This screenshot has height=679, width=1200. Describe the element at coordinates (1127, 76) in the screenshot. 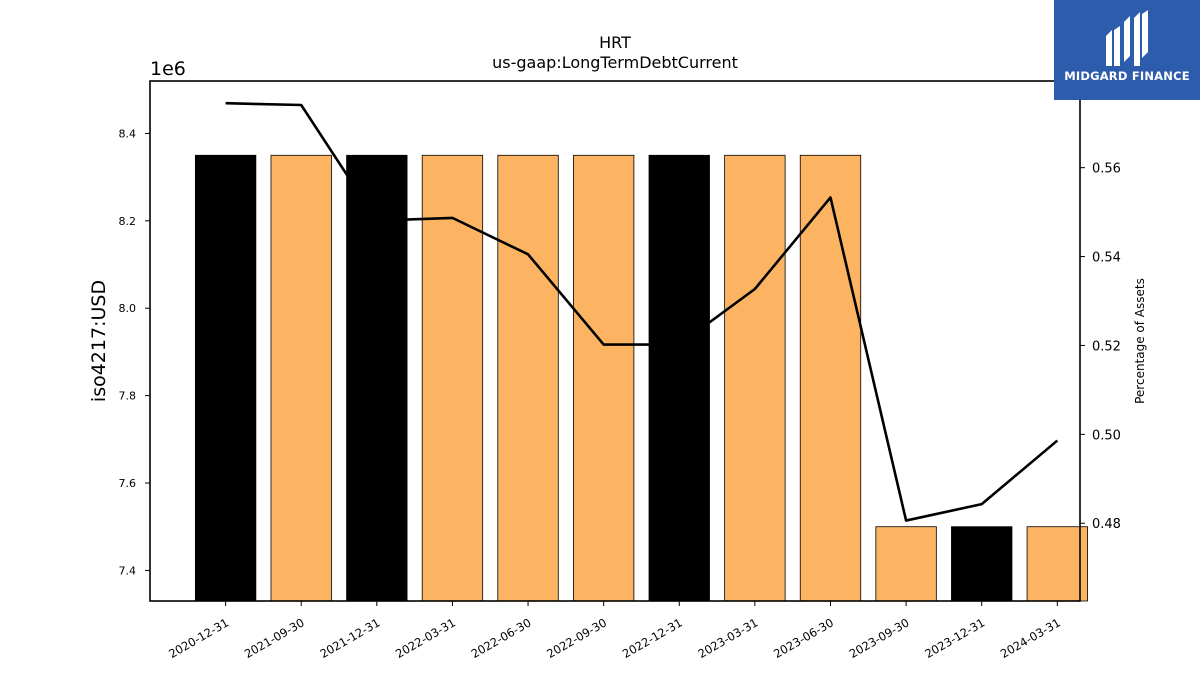

I see `logo-text: MIDGARD FINANCE` at that location.